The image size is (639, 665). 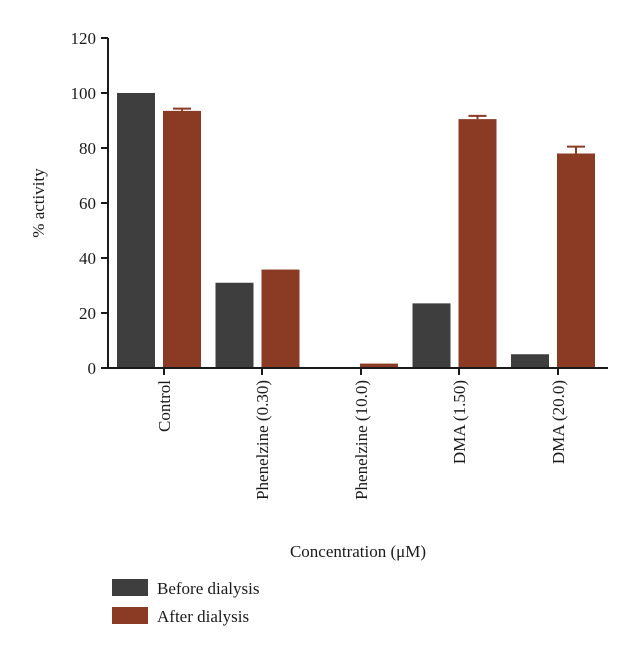 I want to click on legend-label: After dialysis, so click(x=203, y=616).